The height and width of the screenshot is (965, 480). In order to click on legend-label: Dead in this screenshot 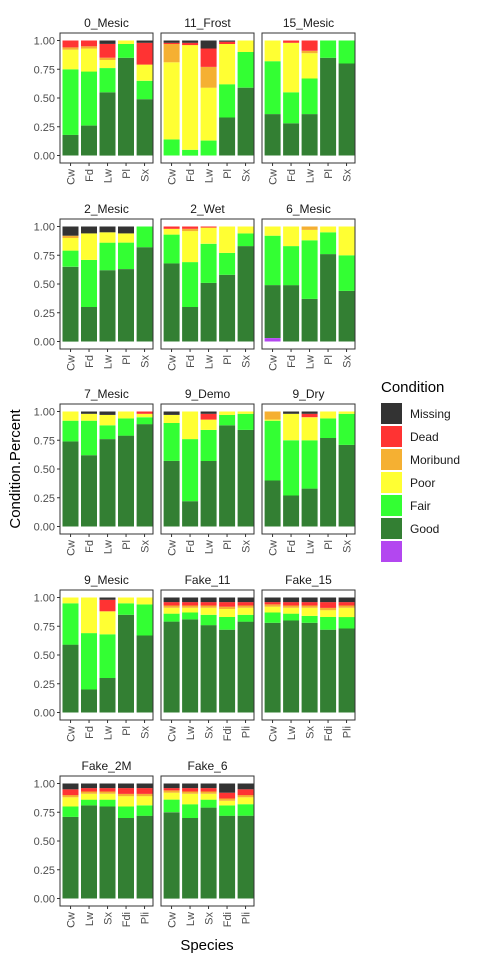, I will do `click(424, 437)`.